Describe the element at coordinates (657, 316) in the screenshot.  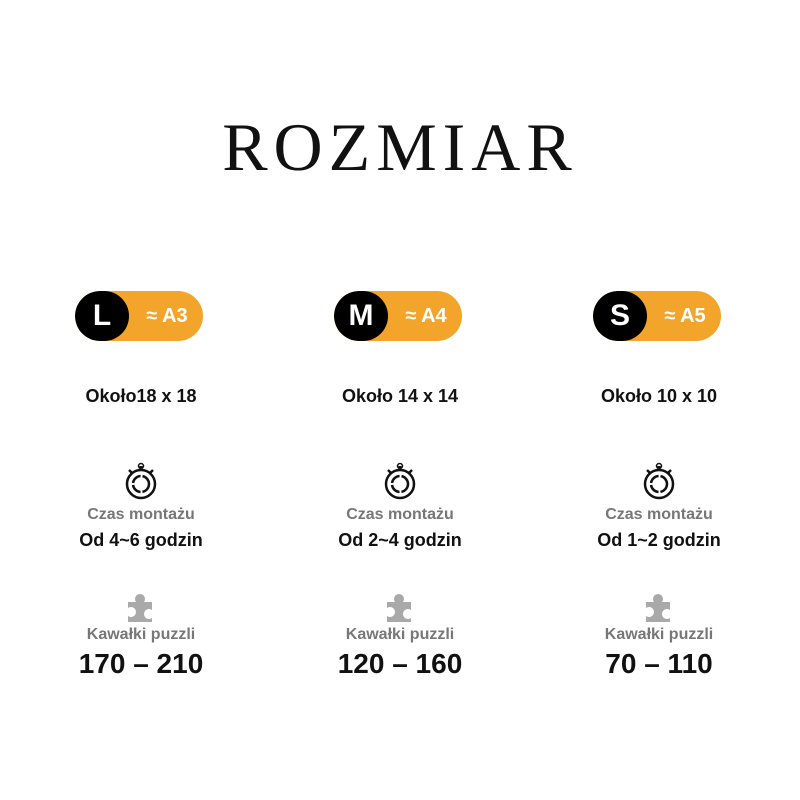
I see `size-badge: S ≈ A5` at that location.